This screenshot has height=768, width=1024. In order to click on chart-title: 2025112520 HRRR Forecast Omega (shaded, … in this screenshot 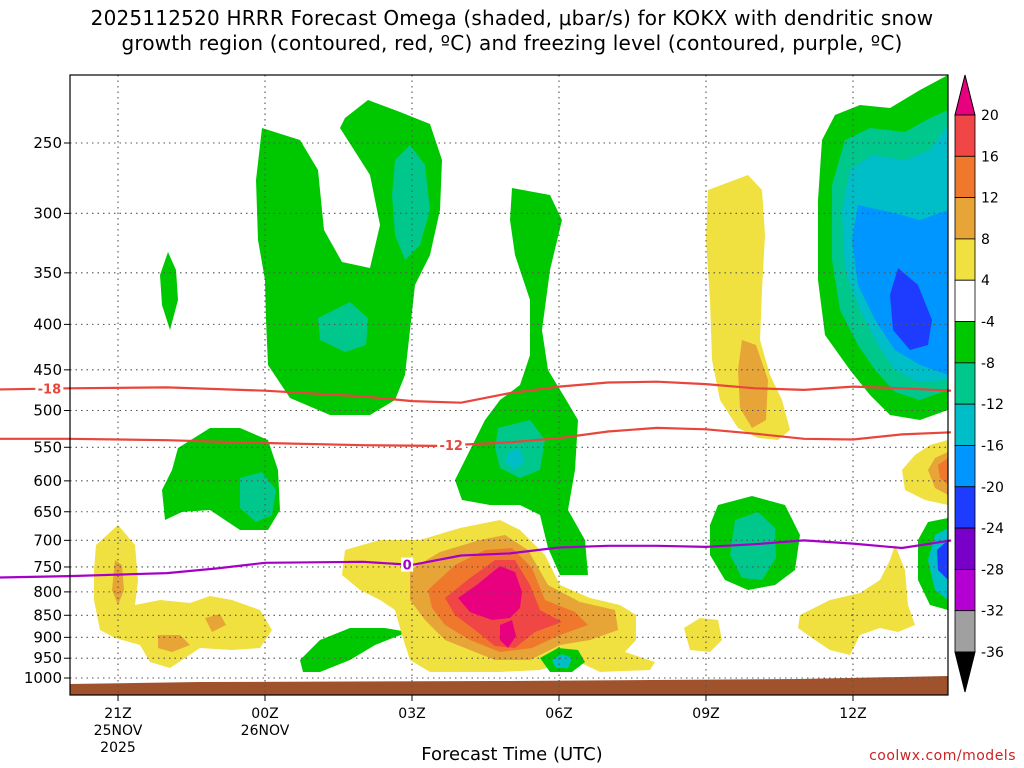, I will do `click(512, 31)`.